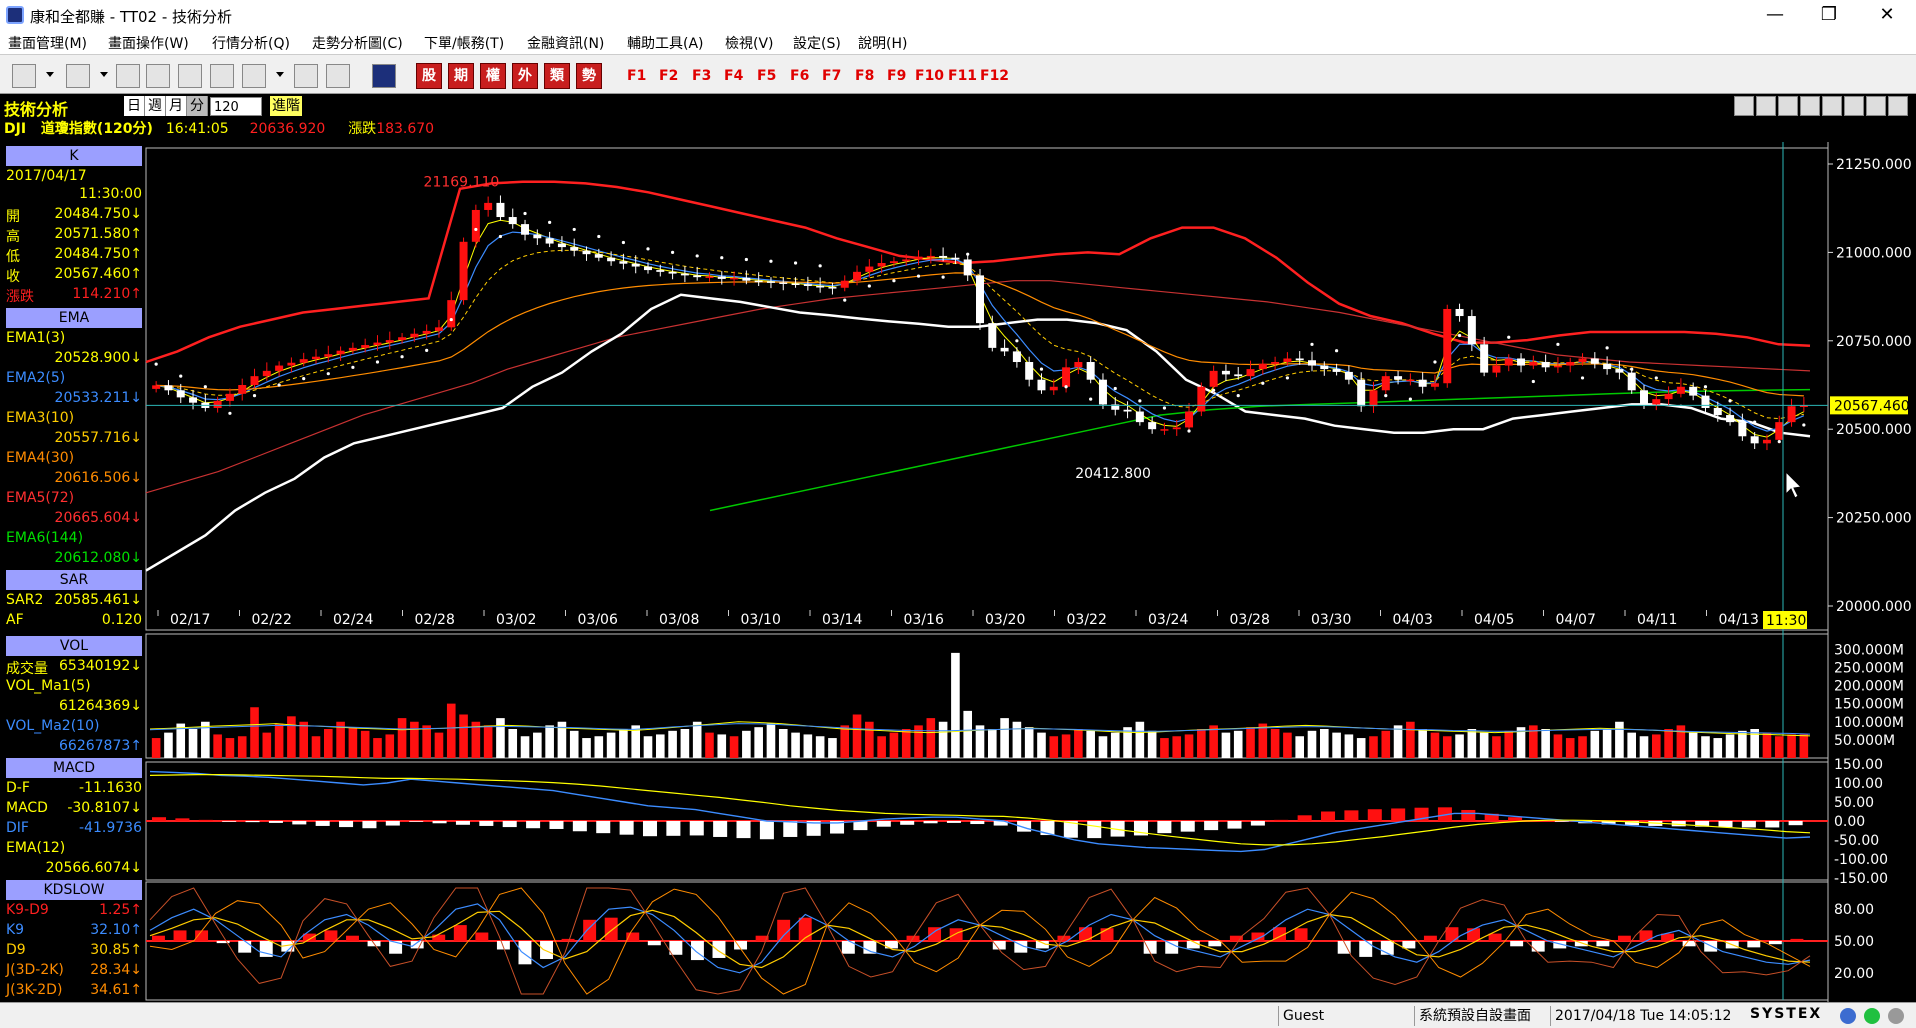  Describe the element at coordinates (767, 76) in the screenshot. I see `f5-key: F5` at that location.